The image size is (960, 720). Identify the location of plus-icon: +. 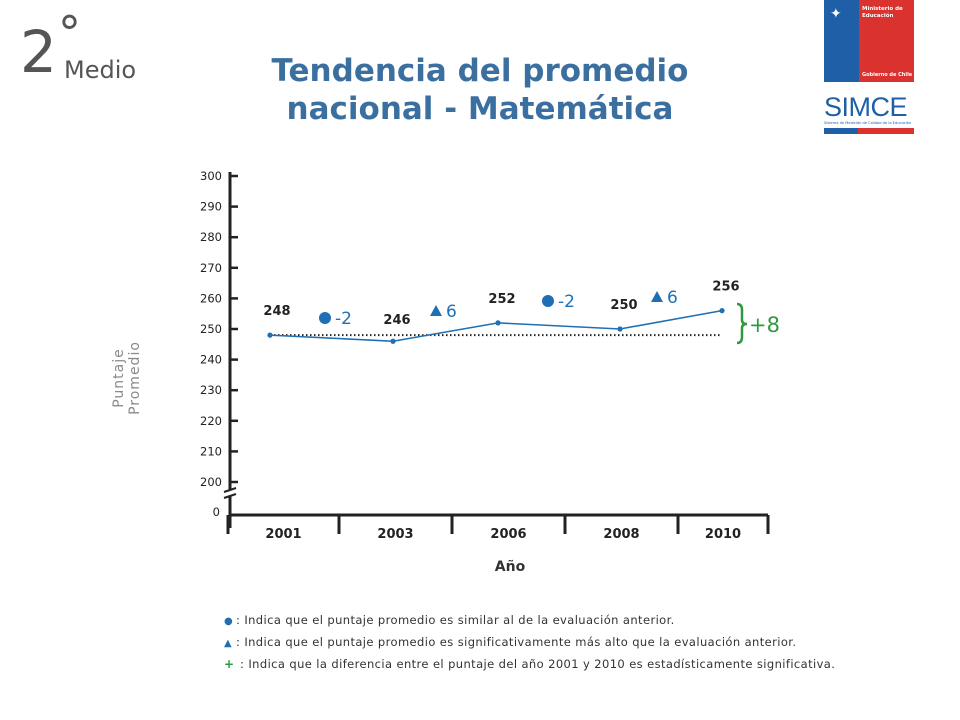
(229, 664).